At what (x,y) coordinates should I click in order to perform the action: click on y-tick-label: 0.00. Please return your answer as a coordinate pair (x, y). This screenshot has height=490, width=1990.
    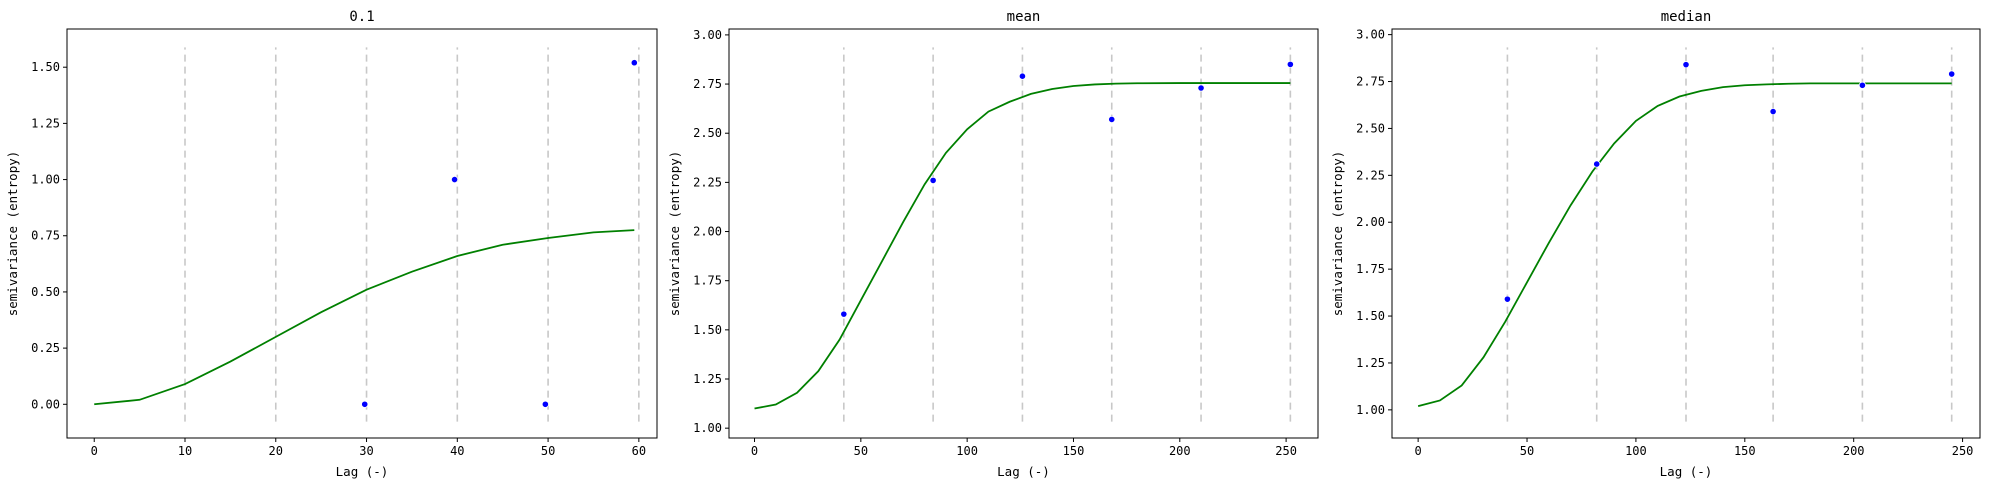
    Looking at the image, I should click on (45, 404).